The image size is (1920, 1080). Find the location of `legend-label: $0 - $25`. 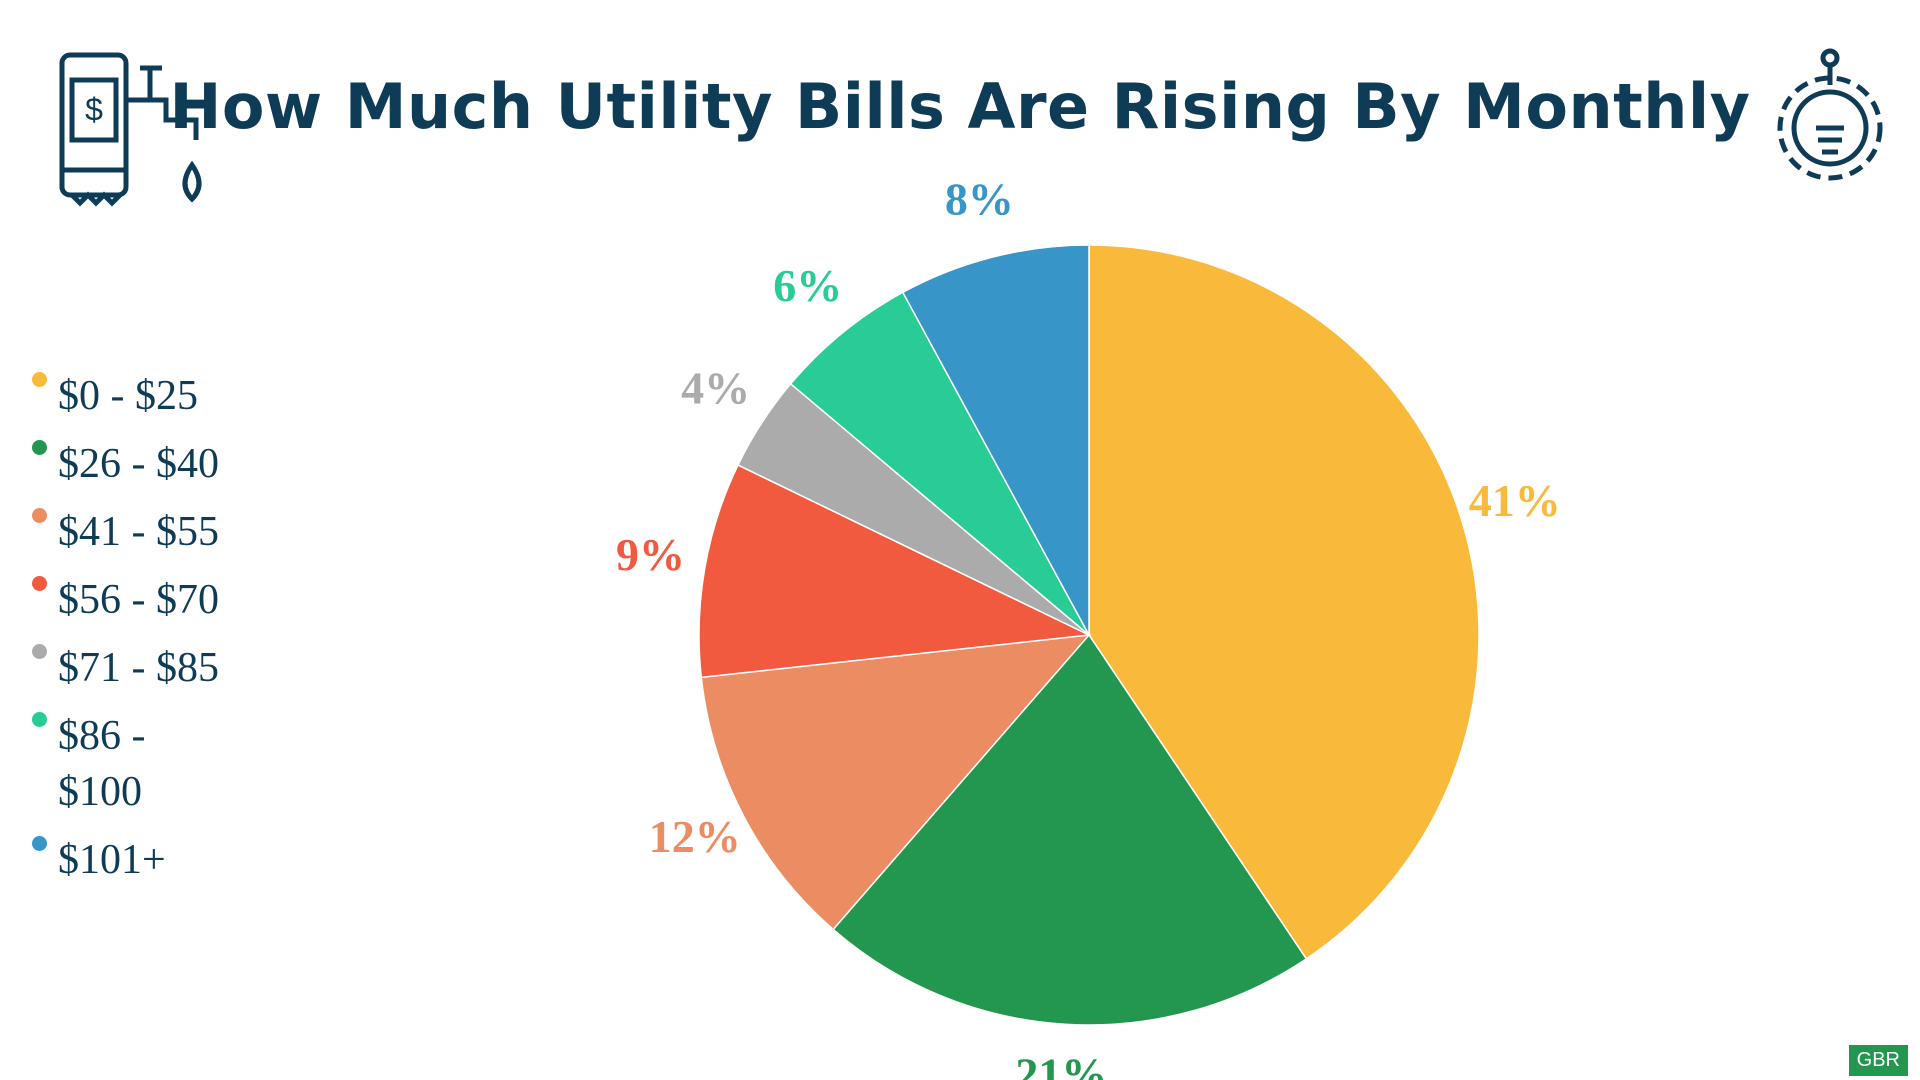

legend-label: $0 - $25 is located at coordinates (128, 396).